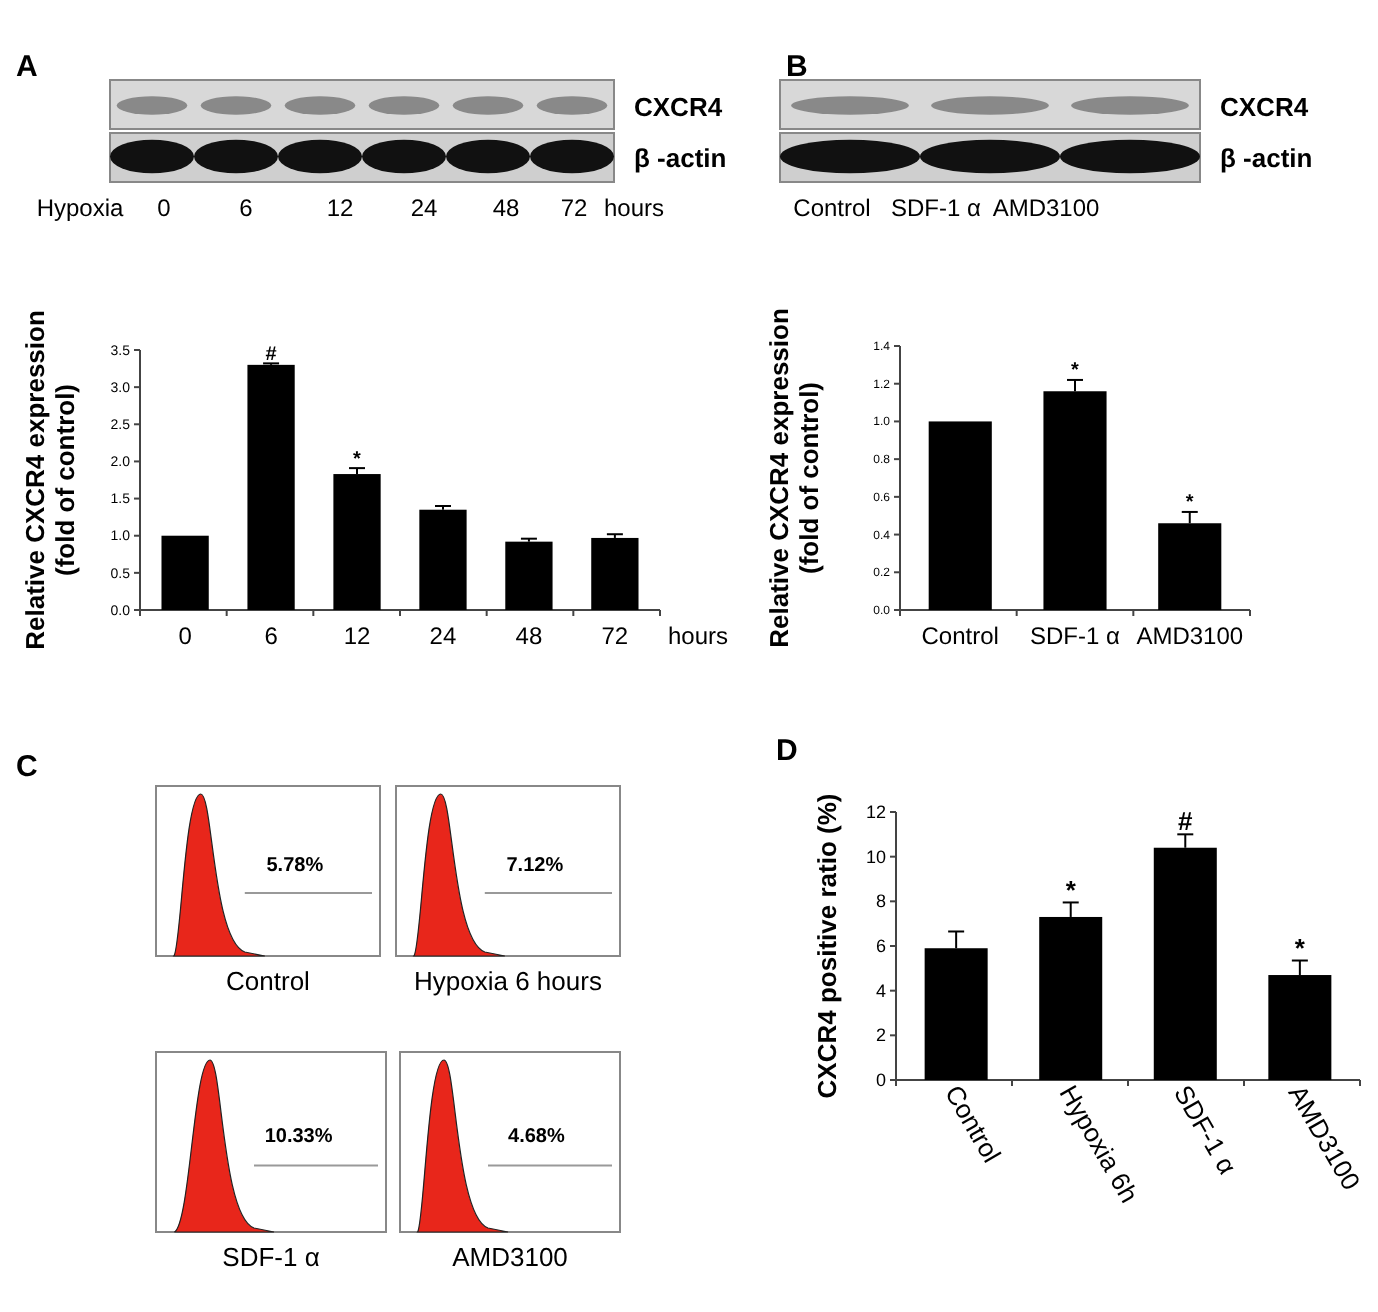 This screenshot has height=1312, width=1378. What do you see at coordinates (960, 636) in the screenshot?
I see `x-tick-label: Control` at bounding box center [960, 636].